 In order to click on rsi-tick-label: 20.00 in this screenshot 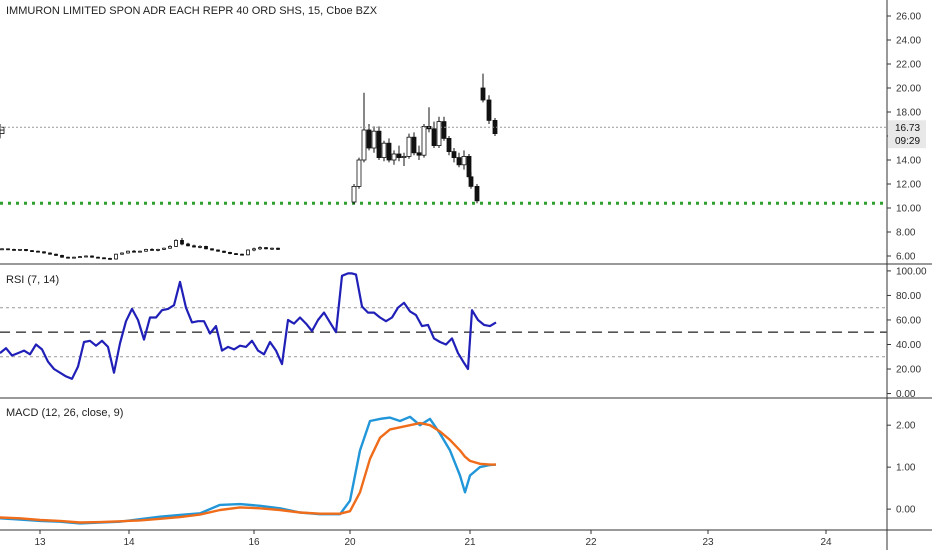, I will do `click(908, 370)`.